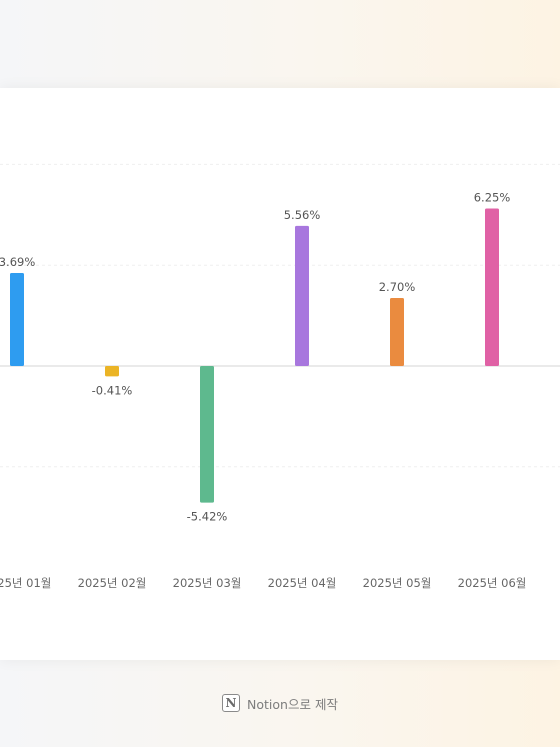  I want to click on x-tick-label: 2025년 02월, so click(112, 583).